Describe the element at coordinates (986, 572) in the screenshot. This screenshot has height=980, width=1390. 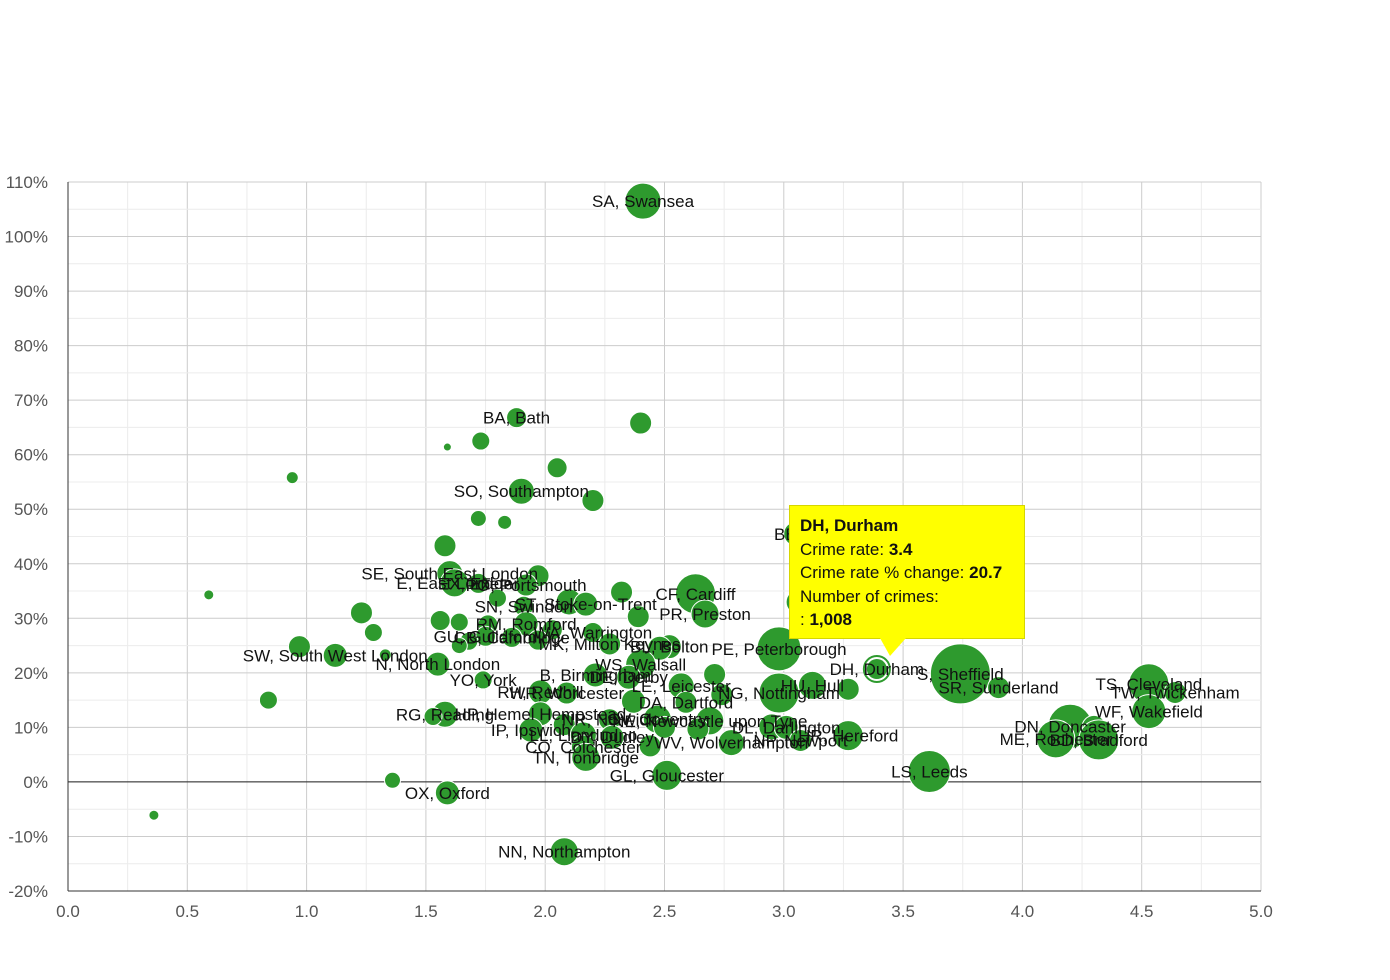
I see `tooltip-change-value: 20.7` at that location.